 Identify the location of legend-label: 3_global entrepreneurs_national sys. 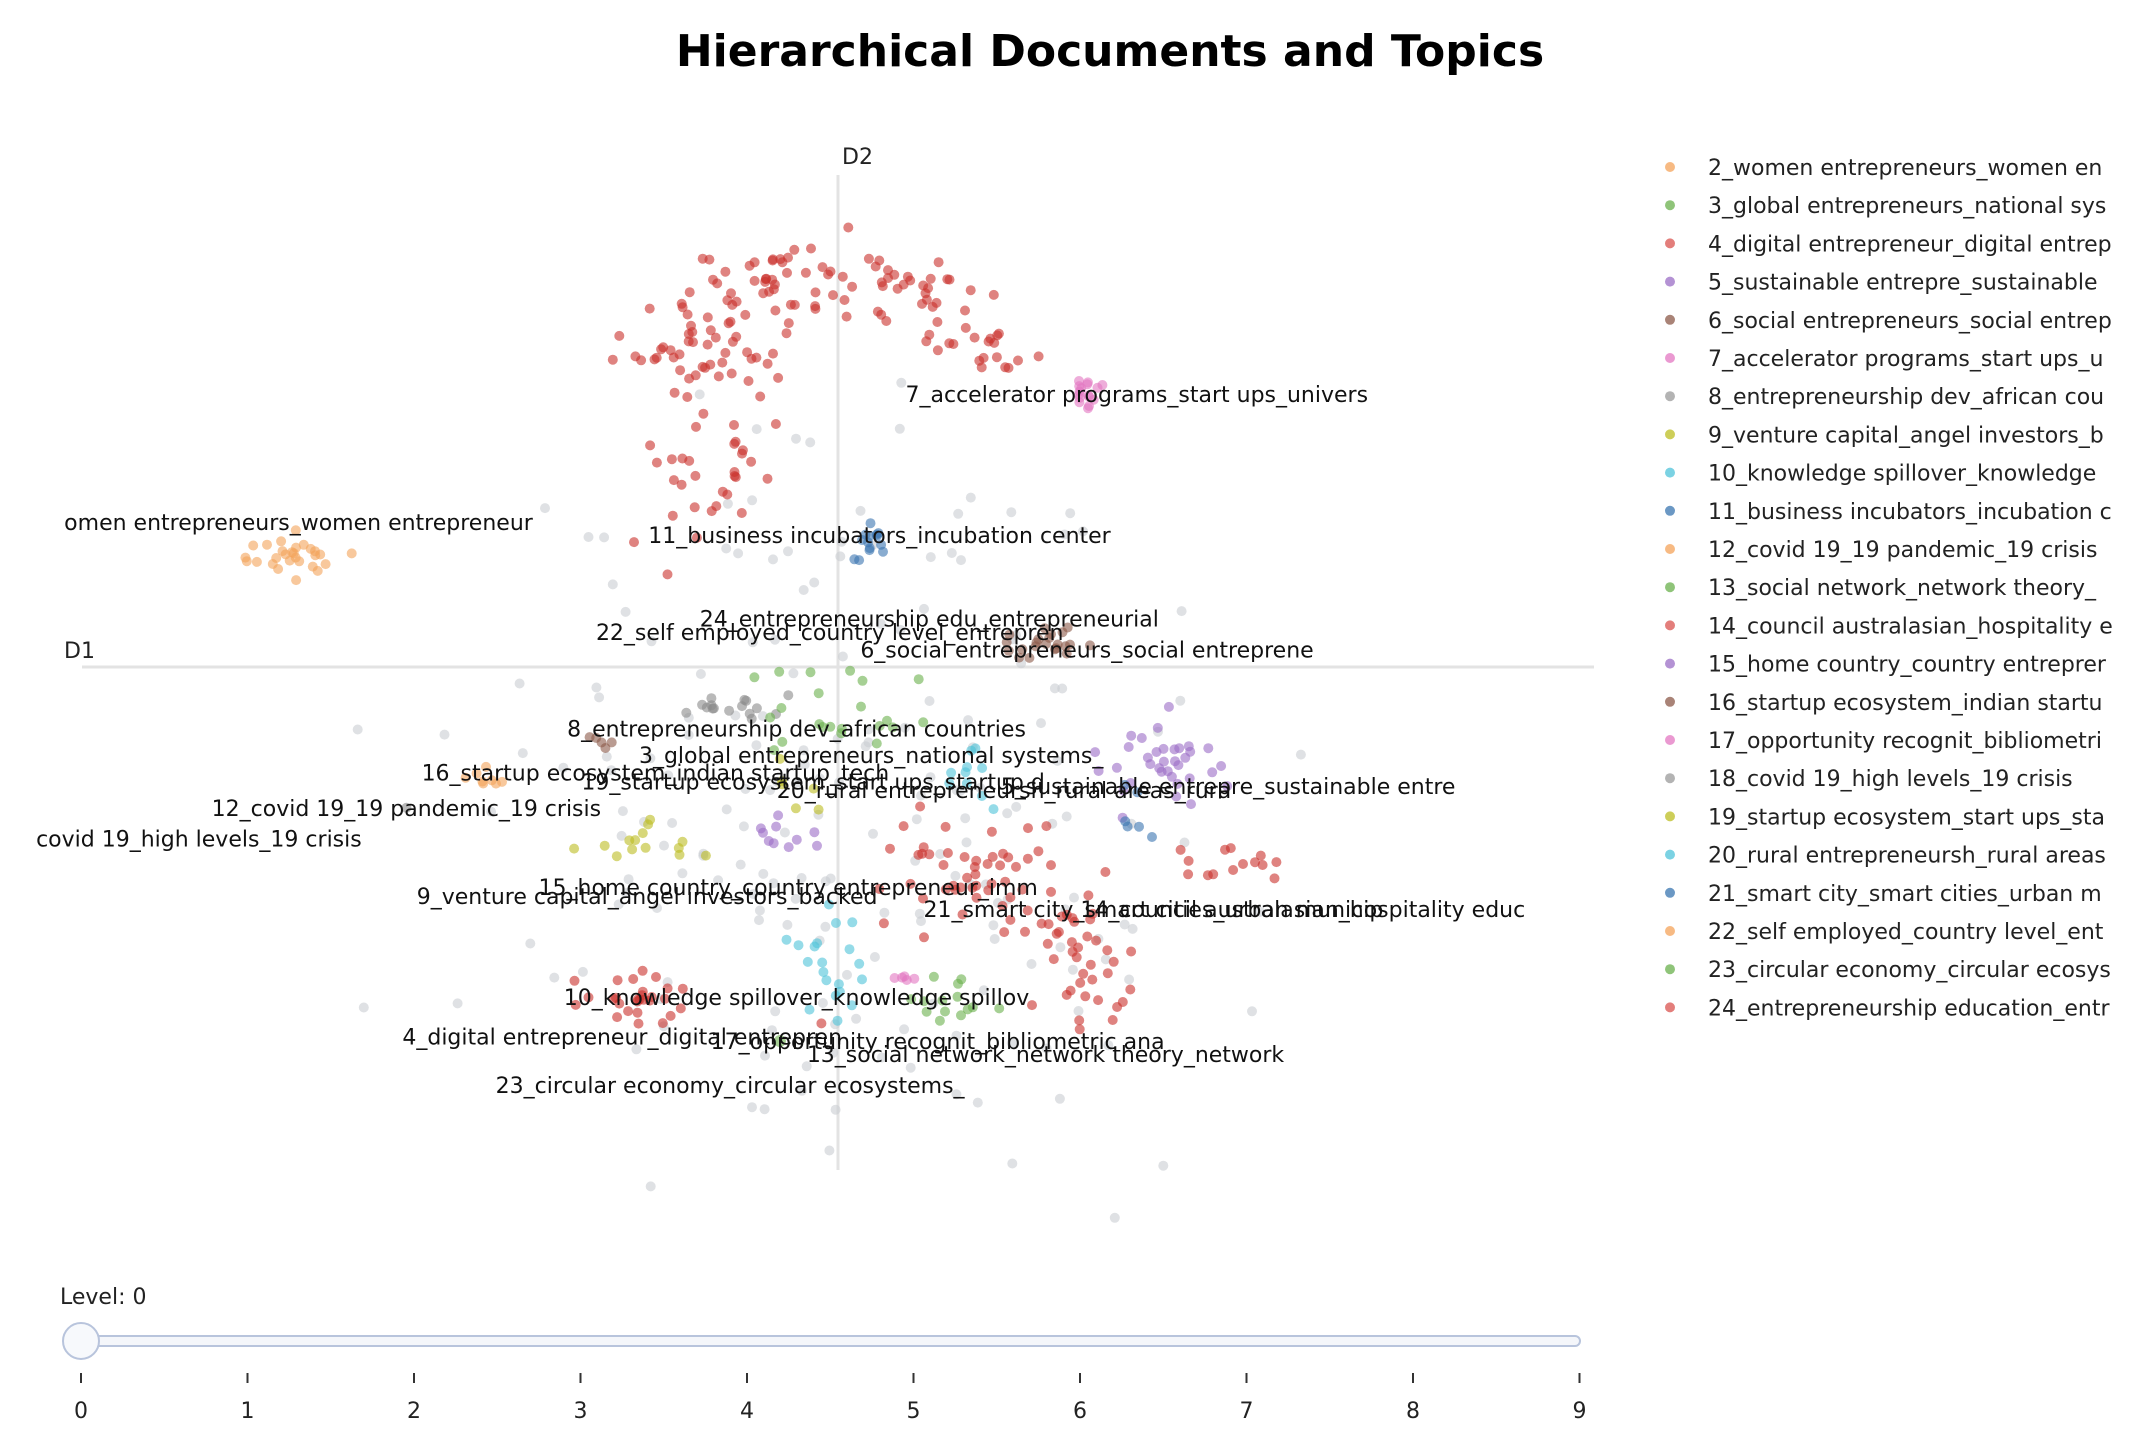
(1907, 206).